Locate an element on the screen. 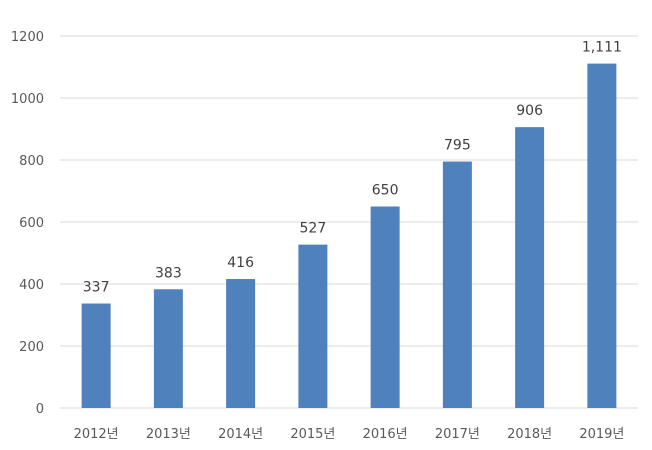  data-label: 906 is located at coordinates (529, 111).